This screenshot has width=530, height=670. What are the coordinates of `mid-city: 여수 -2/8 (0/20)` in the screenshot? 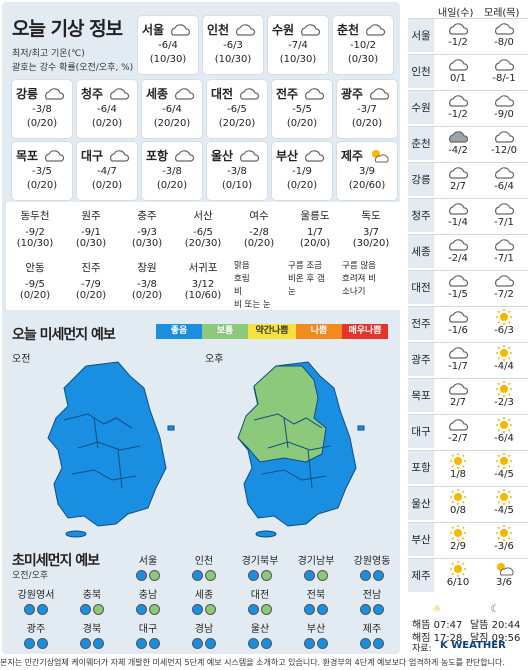 It's located at (259, 228).